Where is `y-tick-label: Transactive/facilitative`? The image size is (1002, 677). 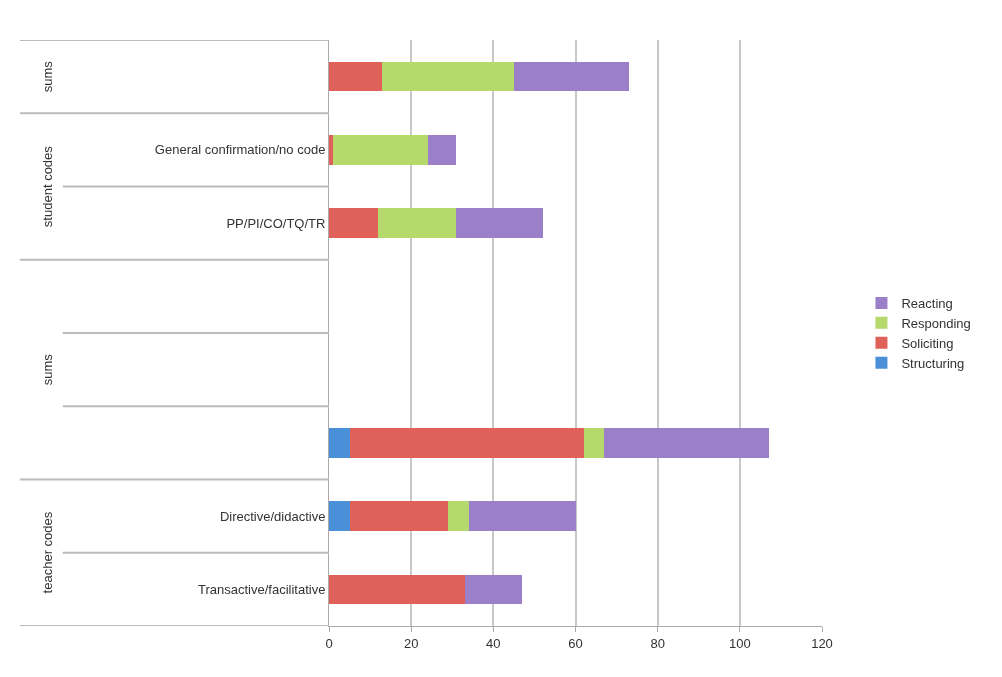
y-tick-label: Transactive/facilitative is located at coordinates (261, 589).